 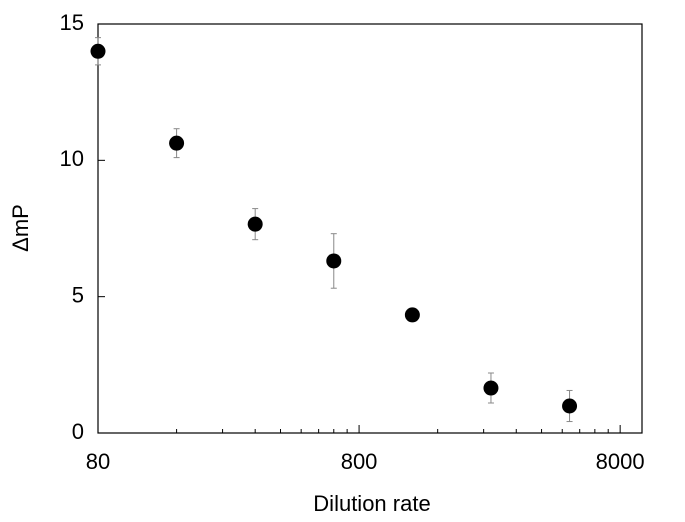 What do you see at coordinates (98, 461) in the screenshot?
I see `x-tick-label: 80` at bounding box center [98, 461].